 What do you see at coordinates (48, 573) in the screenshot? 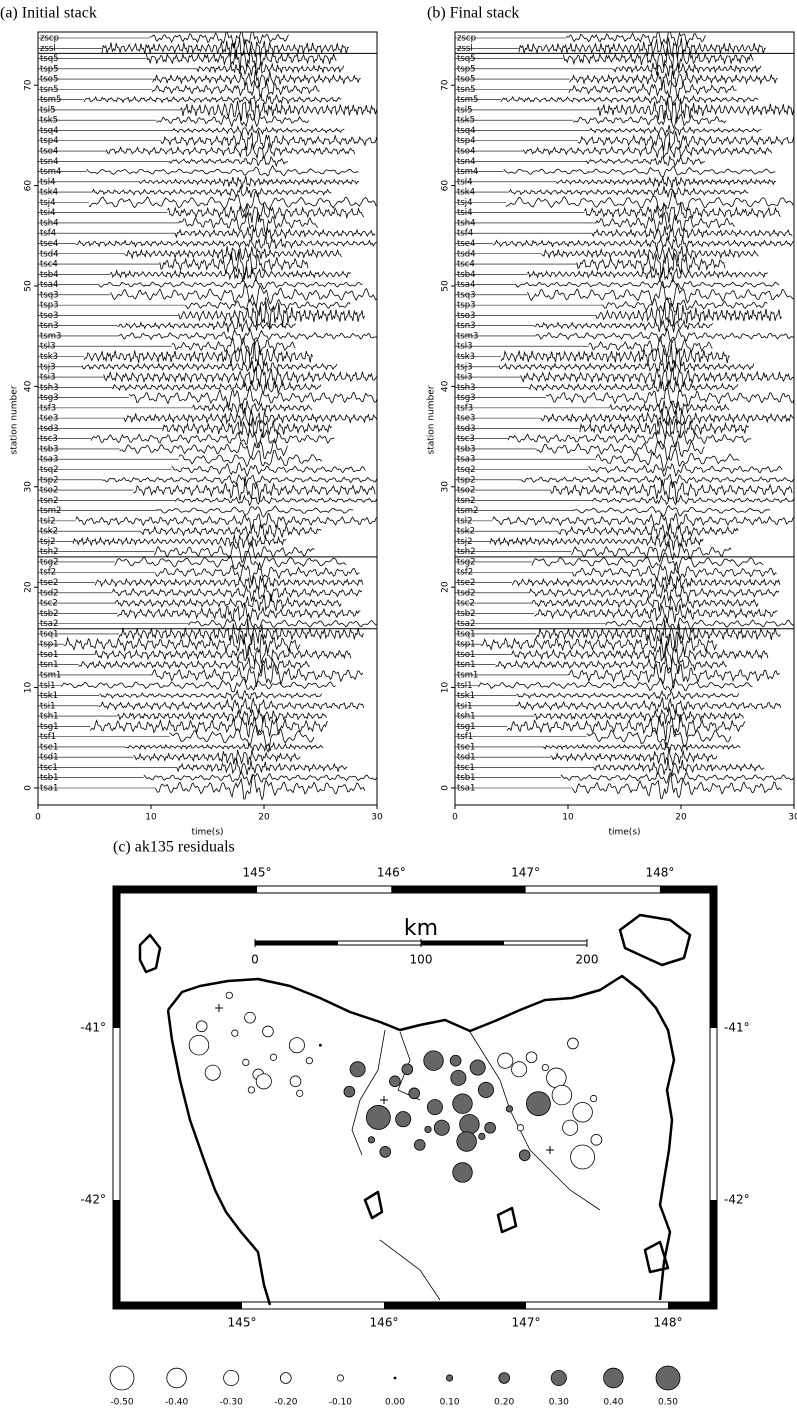
I see `station-label: tsf2` at bounding box center [48, 573].